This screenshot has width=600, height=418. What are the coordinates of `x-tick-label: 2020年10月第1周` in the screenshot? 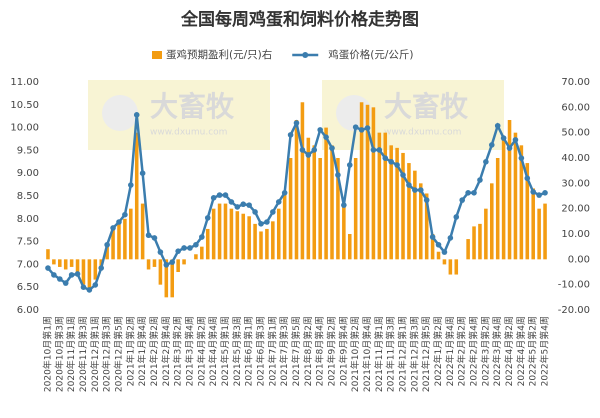 It's located at (47, 354).